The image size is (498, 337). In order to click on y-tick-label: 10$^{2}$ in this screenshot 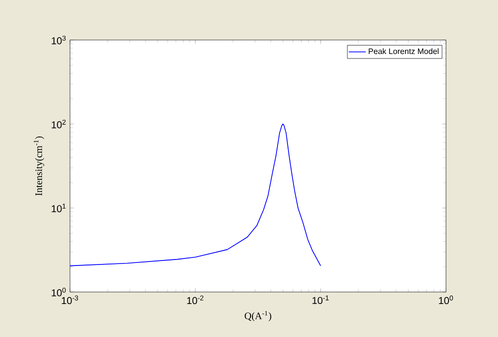, I will do `click(59, 124)`.